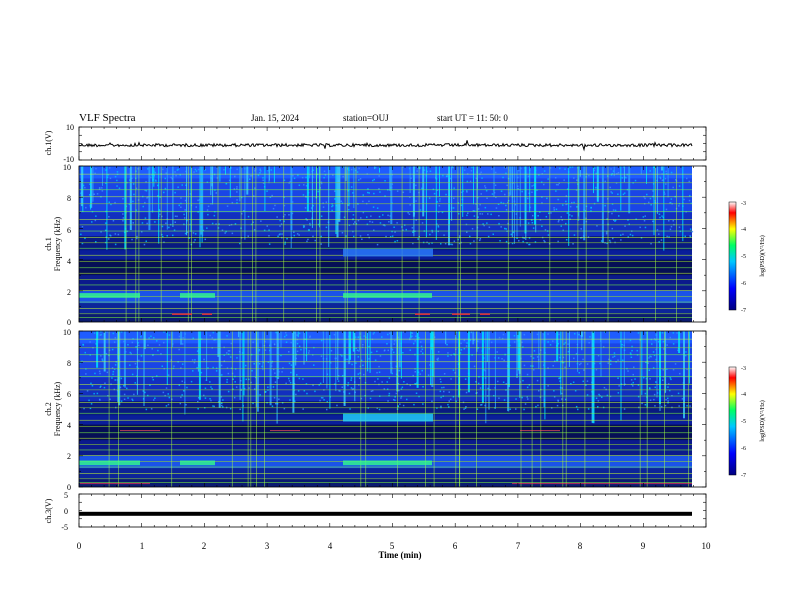 The image size is (792, 612). Describe the element at coordinates (69, 394) in the screenshot. I see `ch2-ytick-6: 6` at that location.